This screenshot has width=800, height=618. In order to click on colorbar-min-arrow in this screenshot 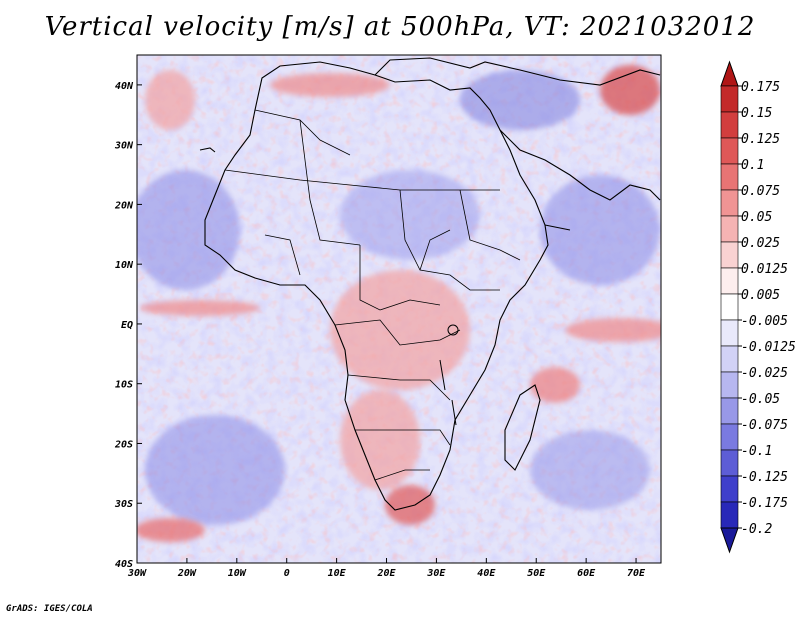, I will do `click(729, 540)`.